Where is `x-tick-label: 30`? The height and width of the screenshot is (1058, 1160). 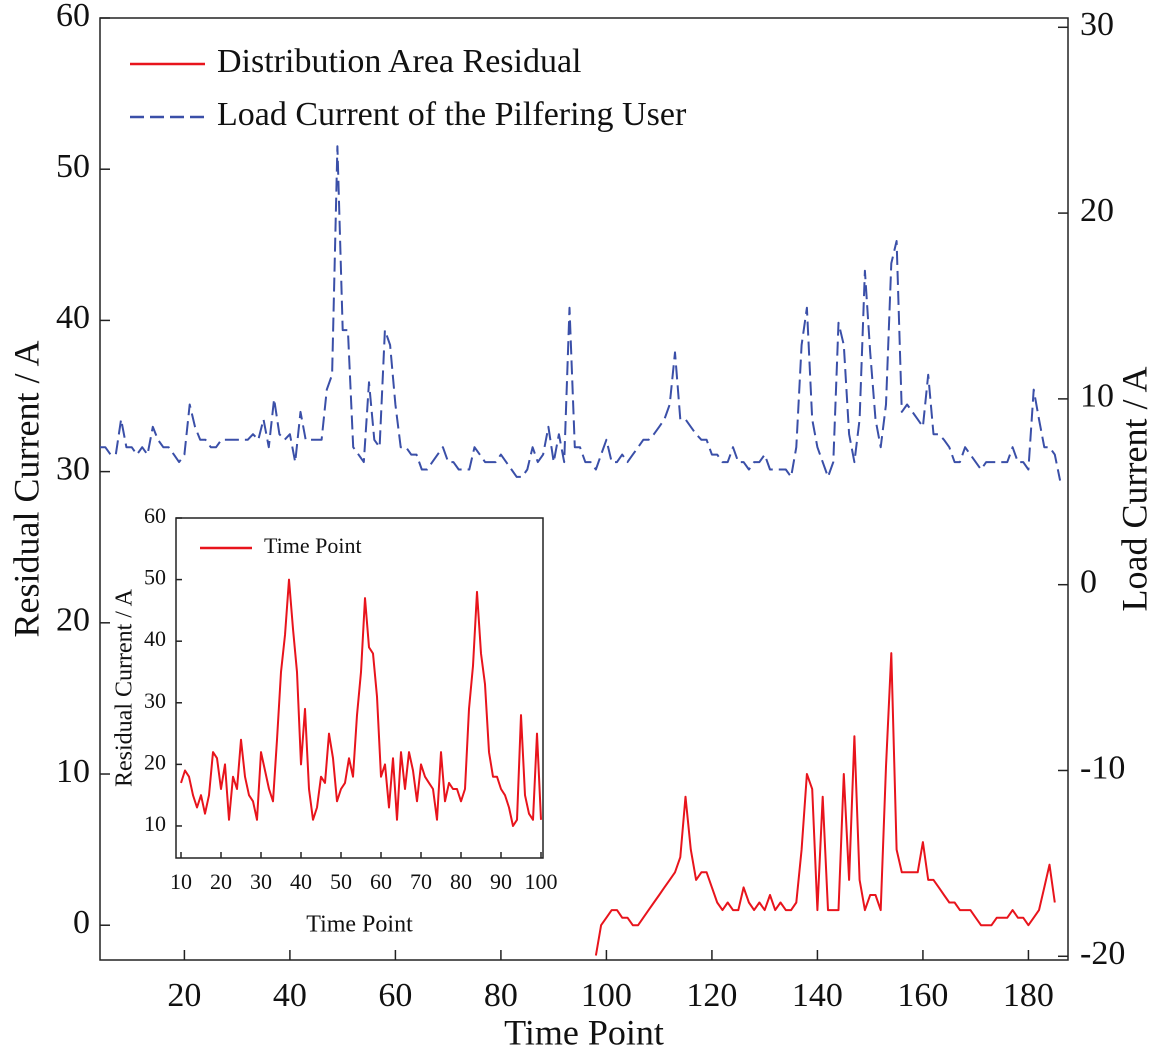
x-tick-label: 30 is located at coordinates (261, 881).